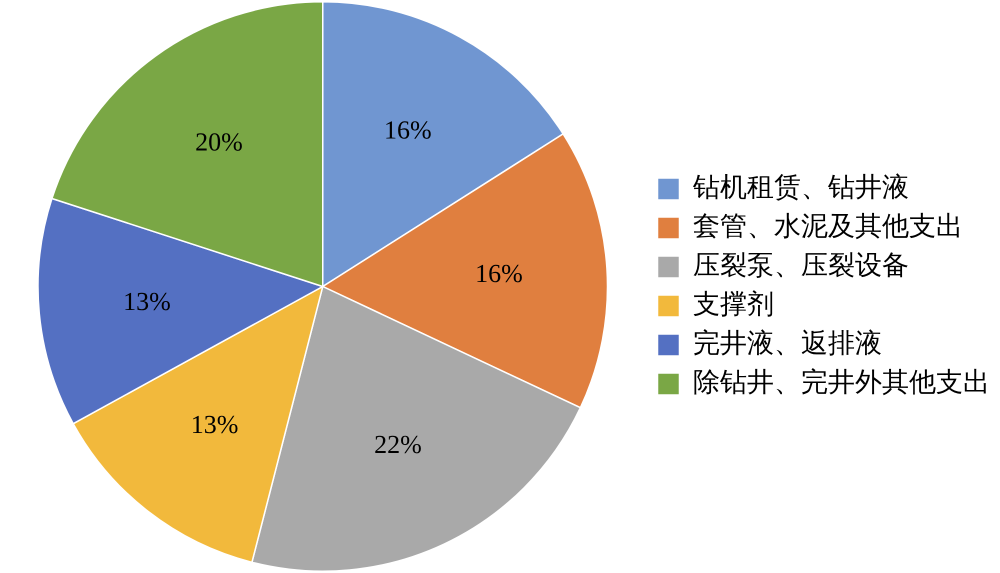 This screenshot has height=573, width=1000. I want to click on legend-label: 压裂泵、压裂设备, so click(801, 265).